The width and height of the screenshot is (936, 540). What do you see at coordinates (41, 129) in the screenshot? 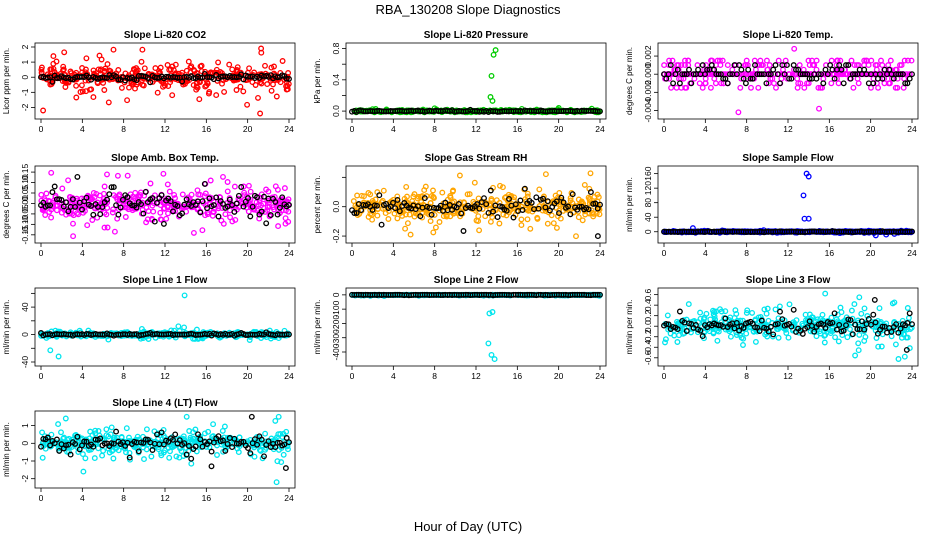
I see `x-tick-label: 0` at bounding box center [41, 129].